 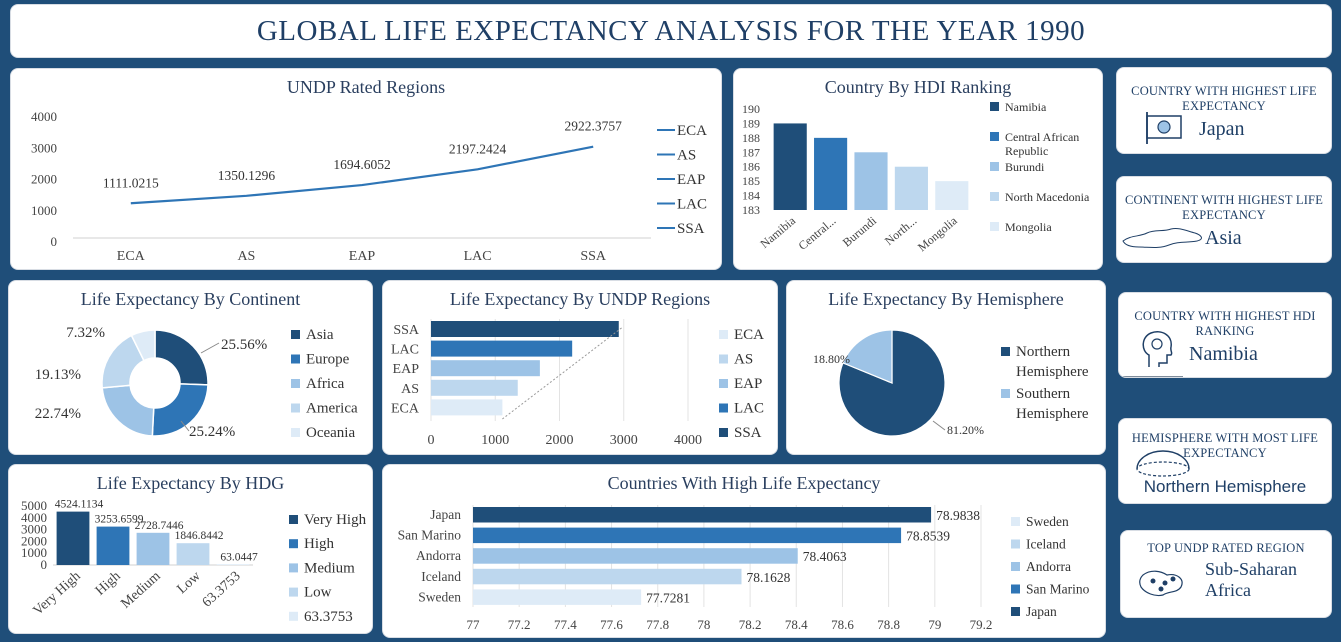 What do you see at coordinates (478, 256) in the screenshot?
I see `x-tick-label: LAC` at bounding box center [478, 256].